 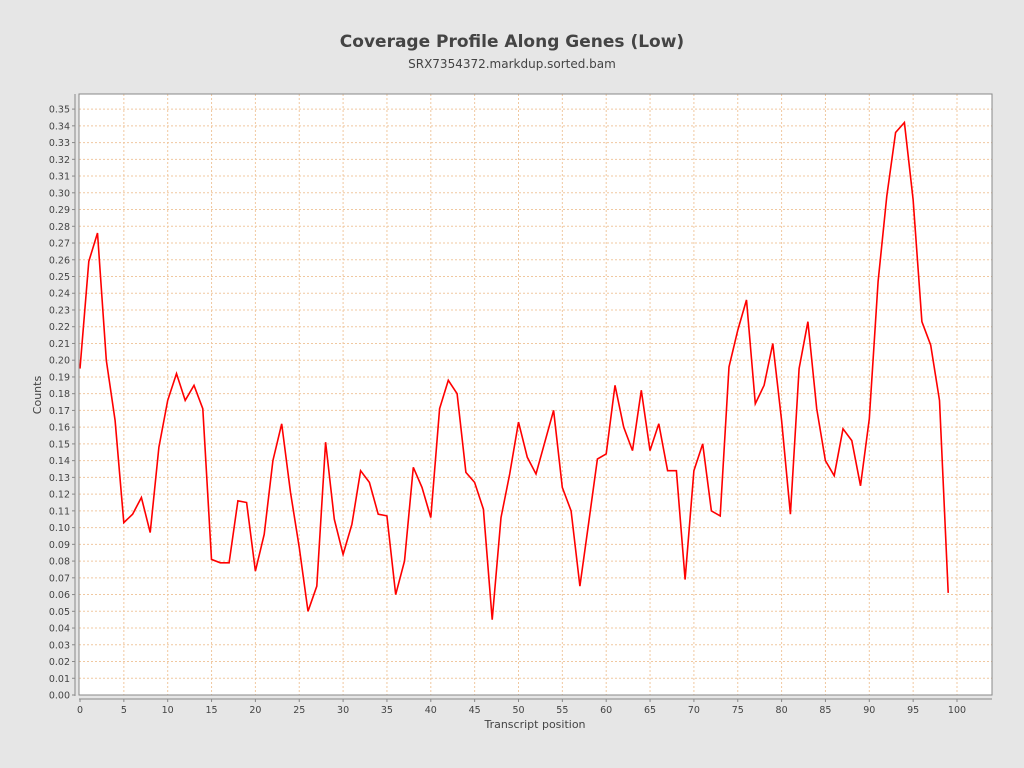 What do you see at coordinates (738, 710) in the screenshot?
I see `x-tick-label: 75` at bounding box center [738, 710].